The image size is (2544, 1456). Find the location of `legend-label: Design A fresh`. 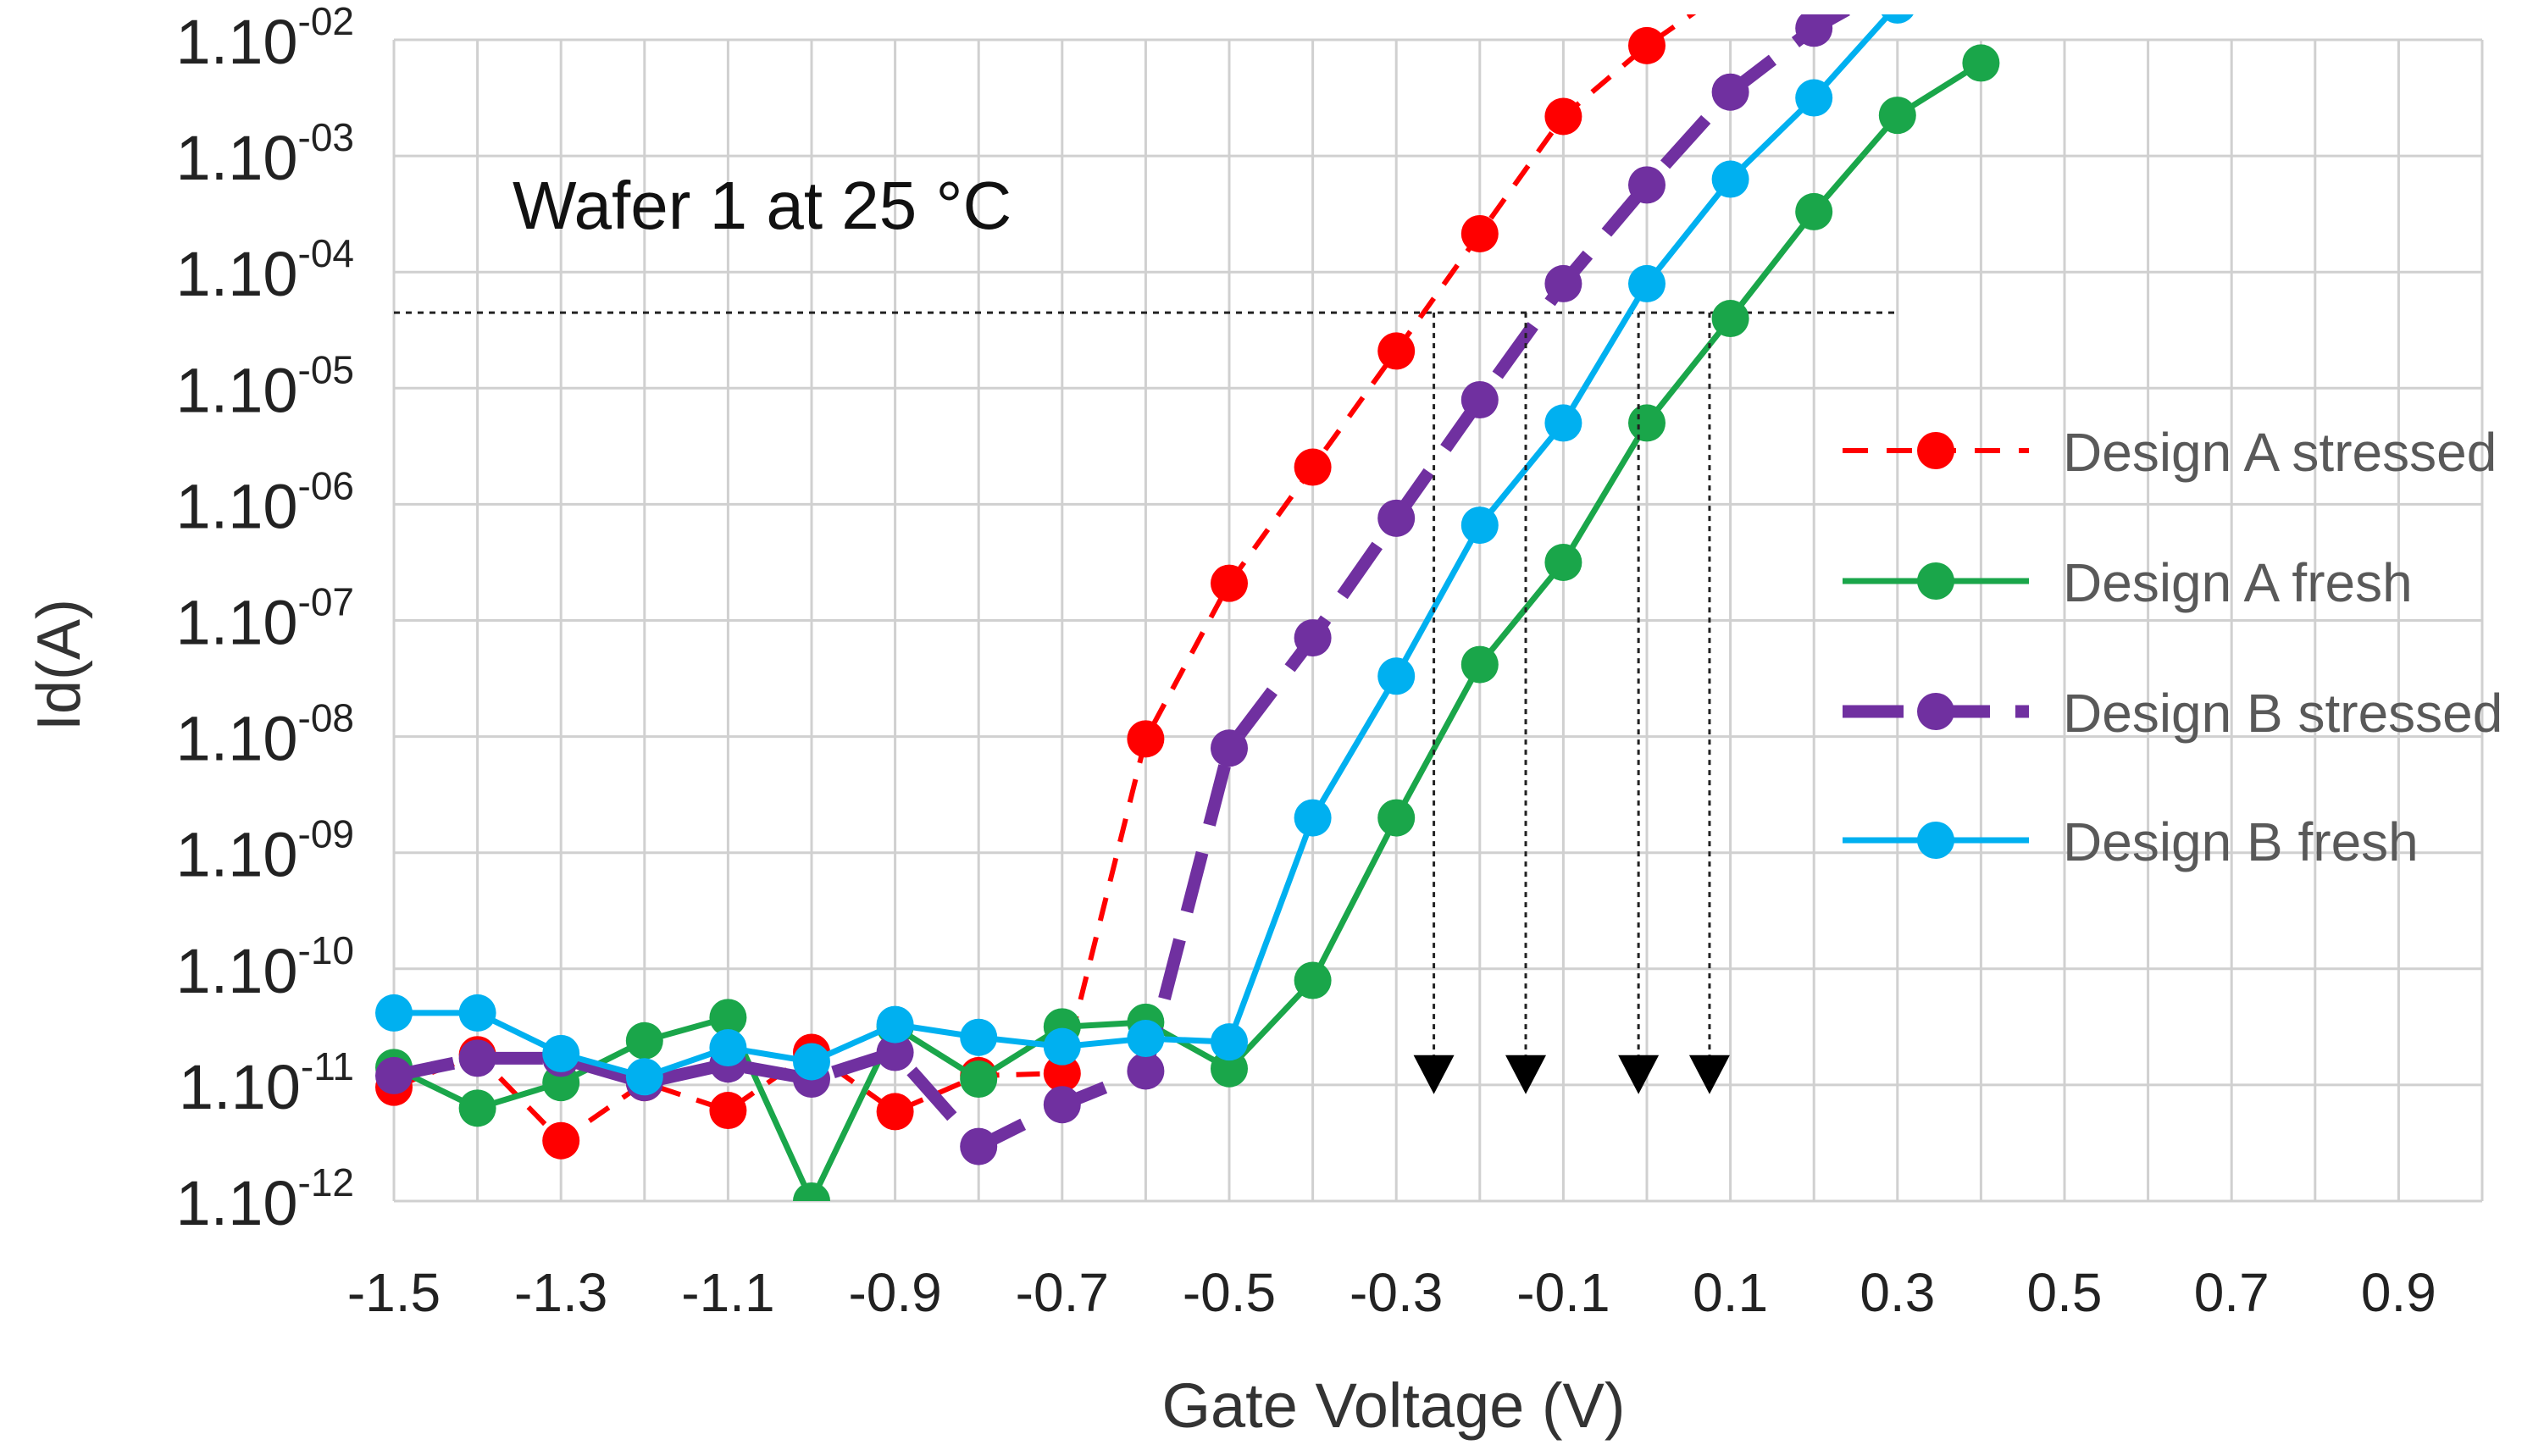

legend-label: Design A fresh is located at coordinates (2238, 582).